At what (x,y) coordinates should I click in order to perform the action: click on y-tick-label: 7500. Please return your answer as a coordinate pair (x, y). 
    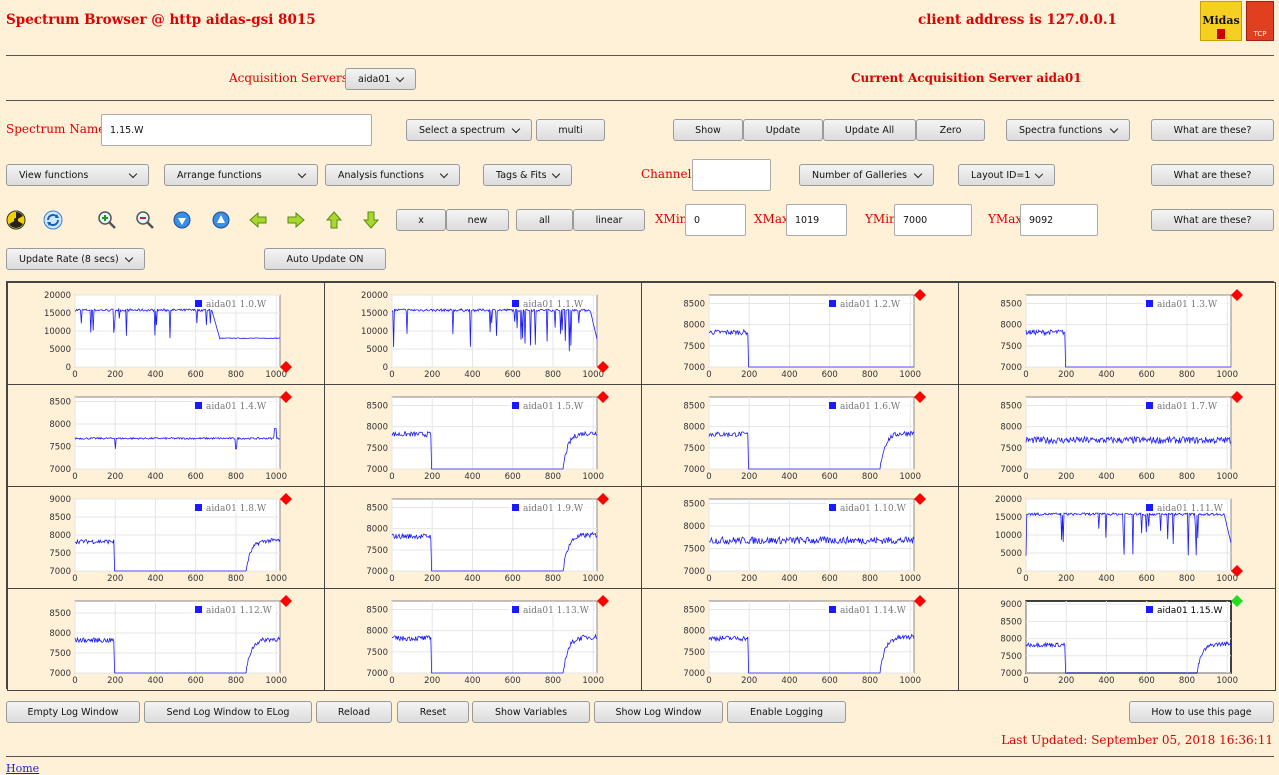
    Looking at the image, I should click on (1011, 449).